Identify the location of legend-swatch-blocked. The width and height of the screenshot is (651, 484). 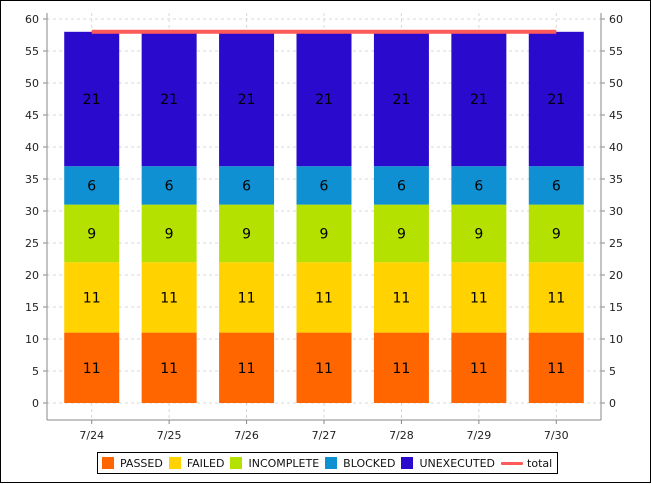
(331, 463).